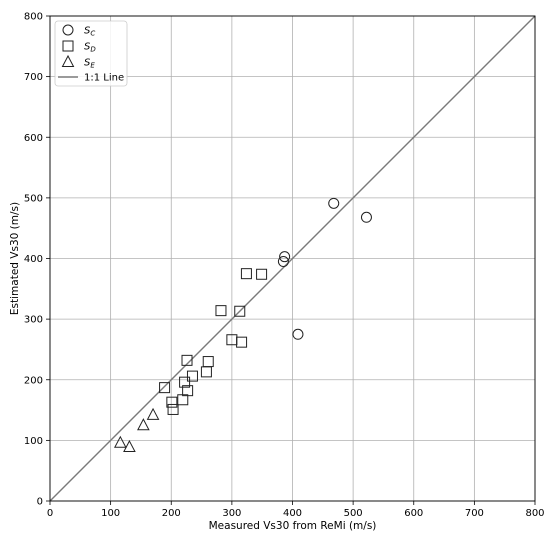 The width and height of the screenshot is (550, 537). What do you see at coordinates (40, 502) in the screenshot?
I see `y-tick-label: 0` at bounding box center [40, 502].